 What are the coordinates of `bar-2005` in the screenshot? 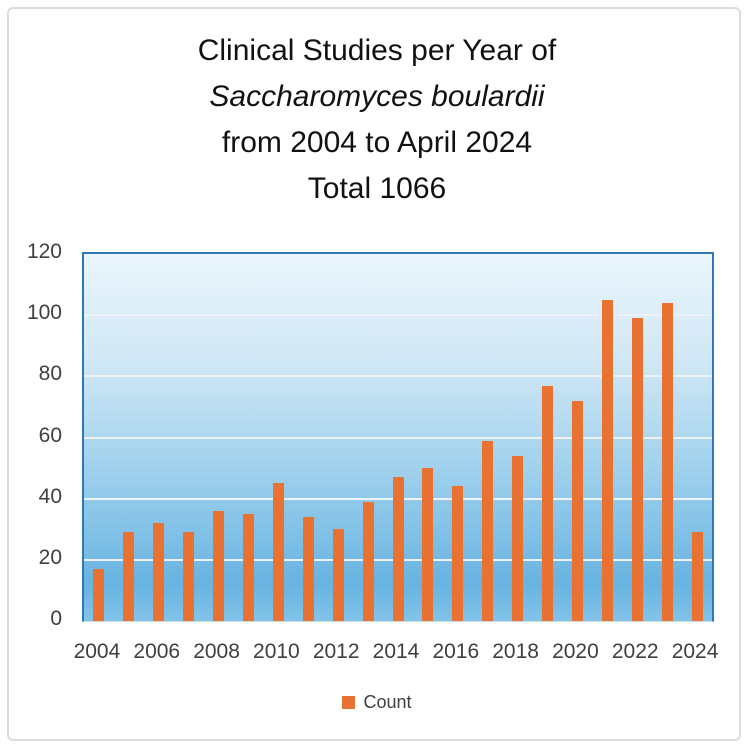 It's located at (129, 576).